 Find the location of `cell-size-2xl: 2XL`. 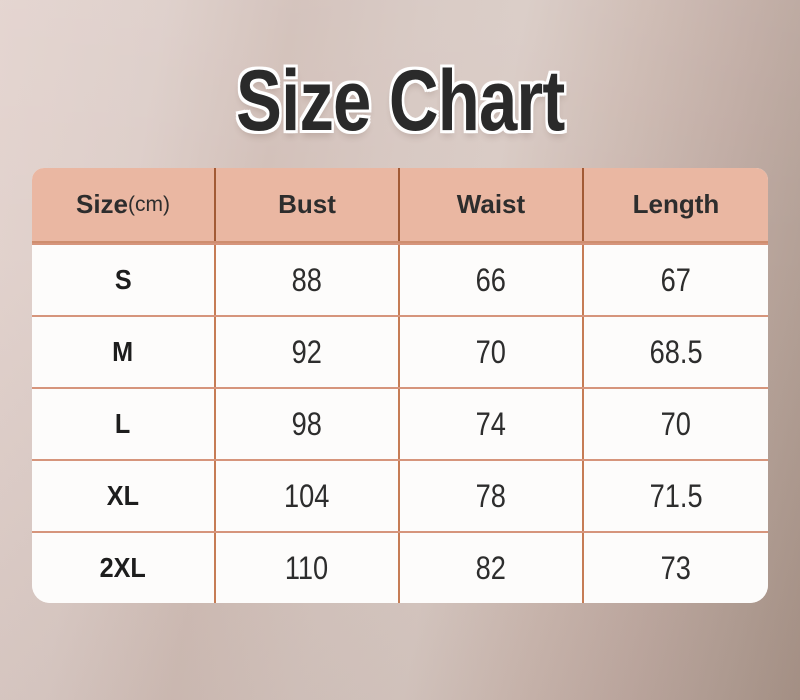

cell-size-2xl: 2XL is located at coordinates (124, 568).